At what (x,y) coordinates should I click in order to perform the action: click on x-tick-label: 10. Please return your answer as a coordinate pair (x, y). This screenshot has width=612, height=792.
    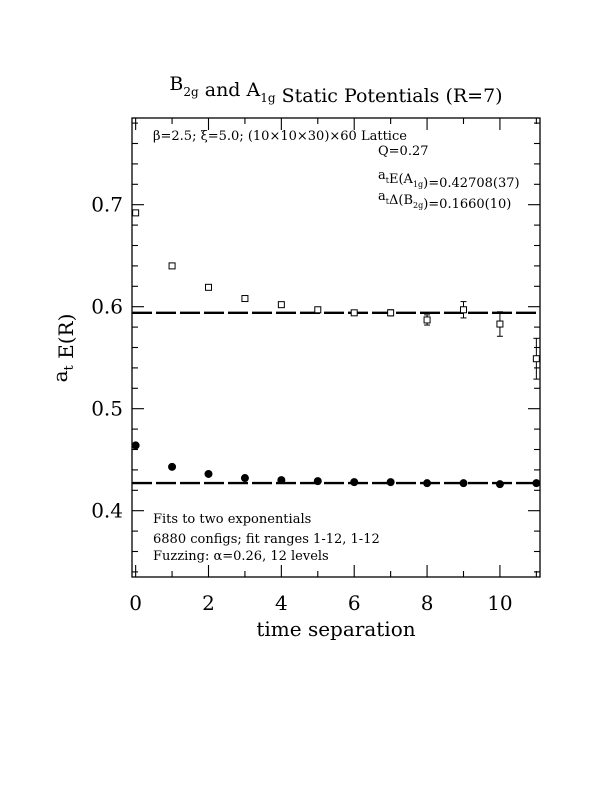
    Looking at the image, I should click on (499, 603).